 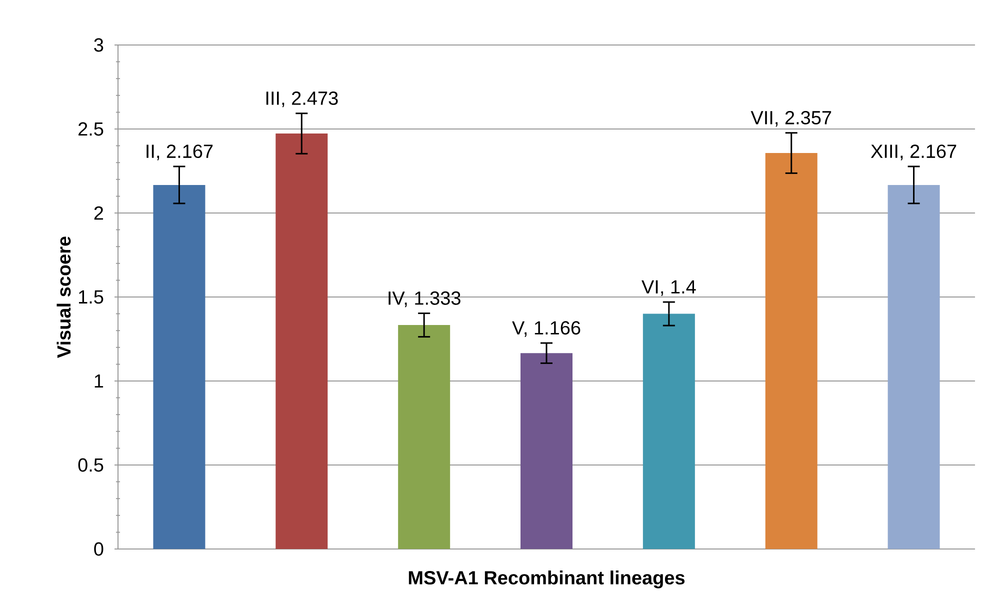 What do you see at coordinates (546, 579) in the screenshot?
I see `x-axis-title: MSV-A1 Recombinant lineages` at bounding box center [546, 579].